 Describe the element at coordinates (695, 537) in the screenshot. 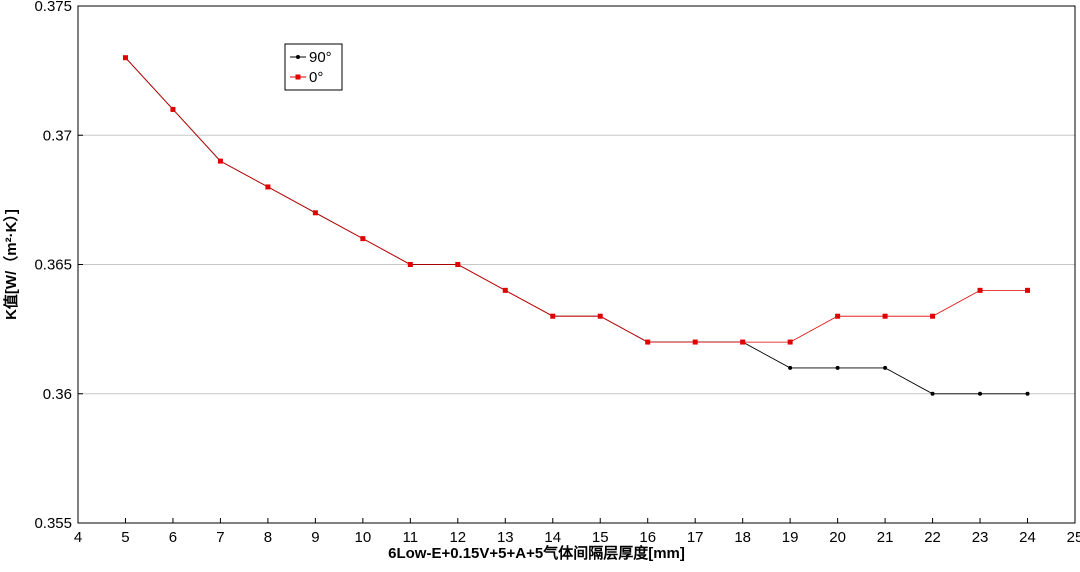

I see `x-tick-label: 17` at that location.